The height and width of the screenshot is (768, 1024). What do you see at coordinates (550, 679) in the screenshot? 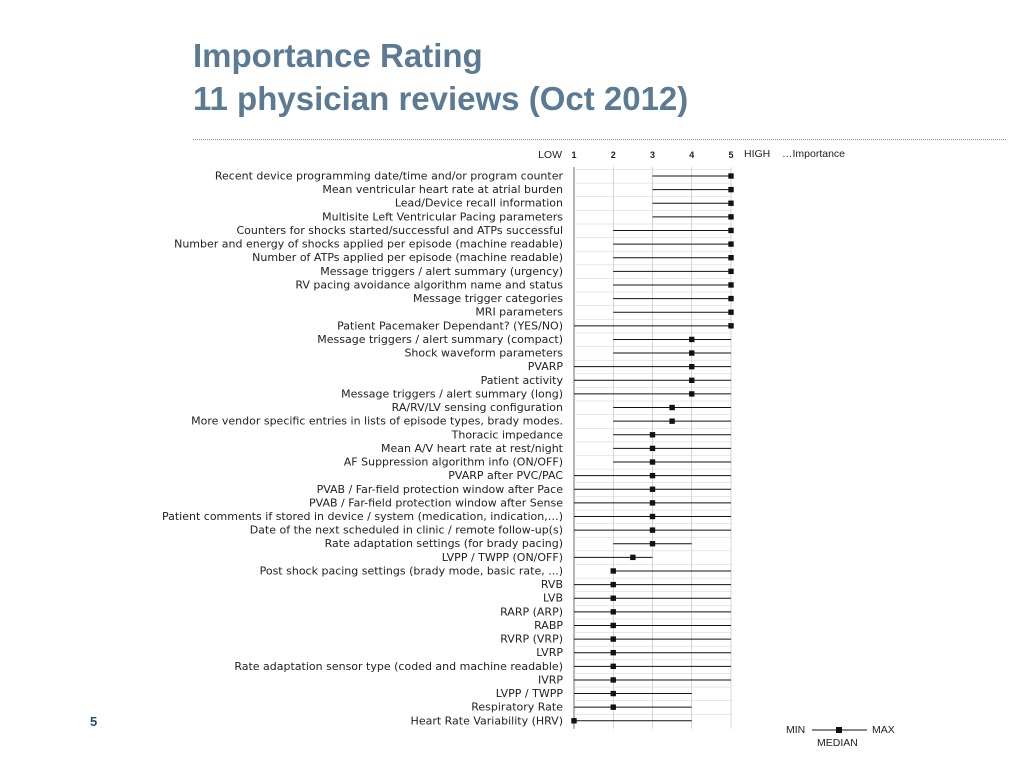
I see `row-label: IVRP` at bounding box center [550, 679].